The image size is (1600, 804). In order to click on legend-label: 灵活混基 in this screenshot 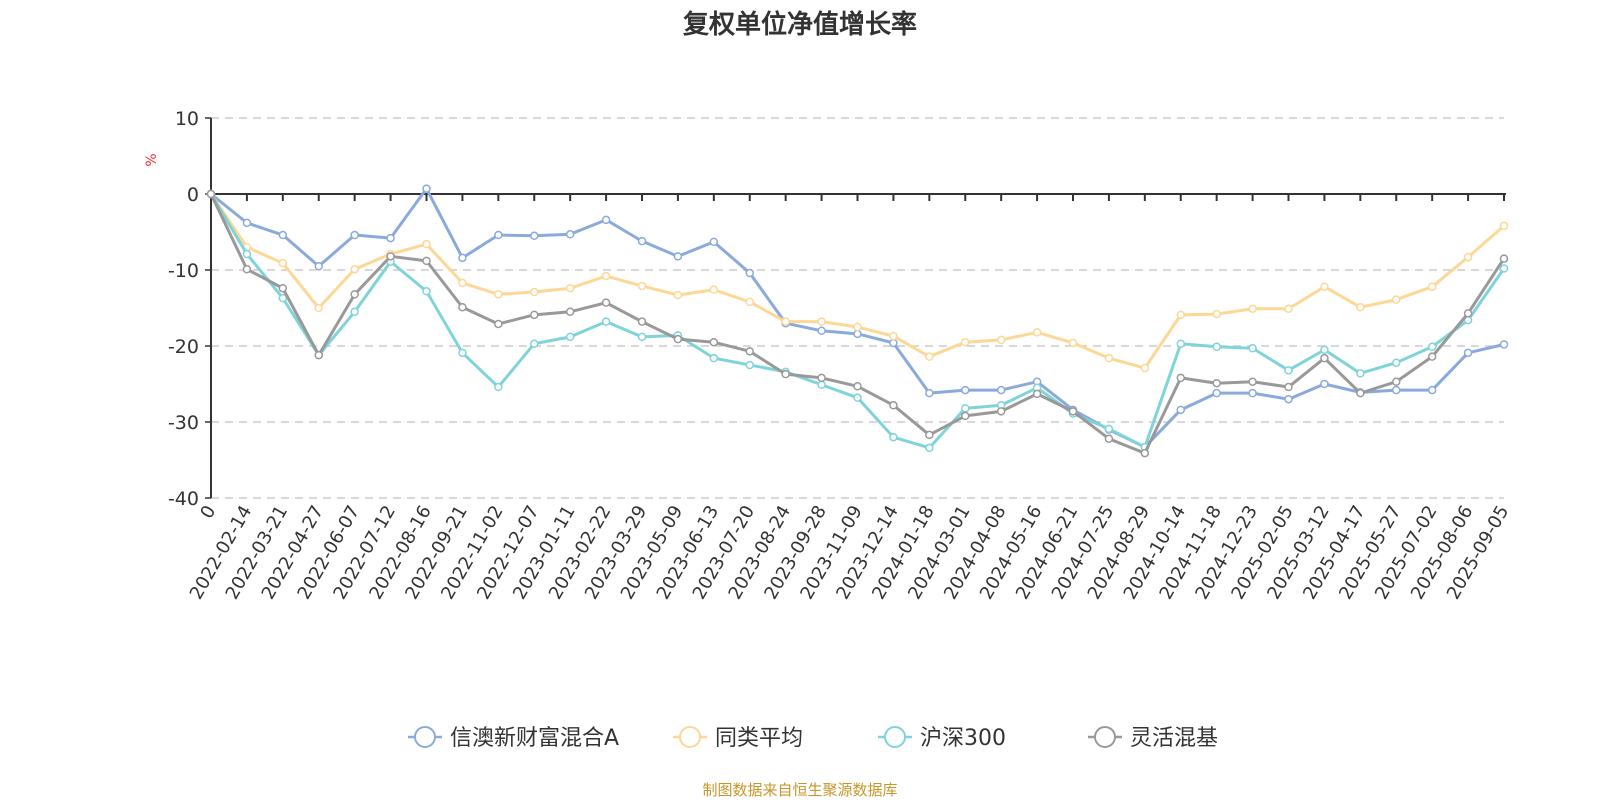, I will do `click(1174, 738)`.